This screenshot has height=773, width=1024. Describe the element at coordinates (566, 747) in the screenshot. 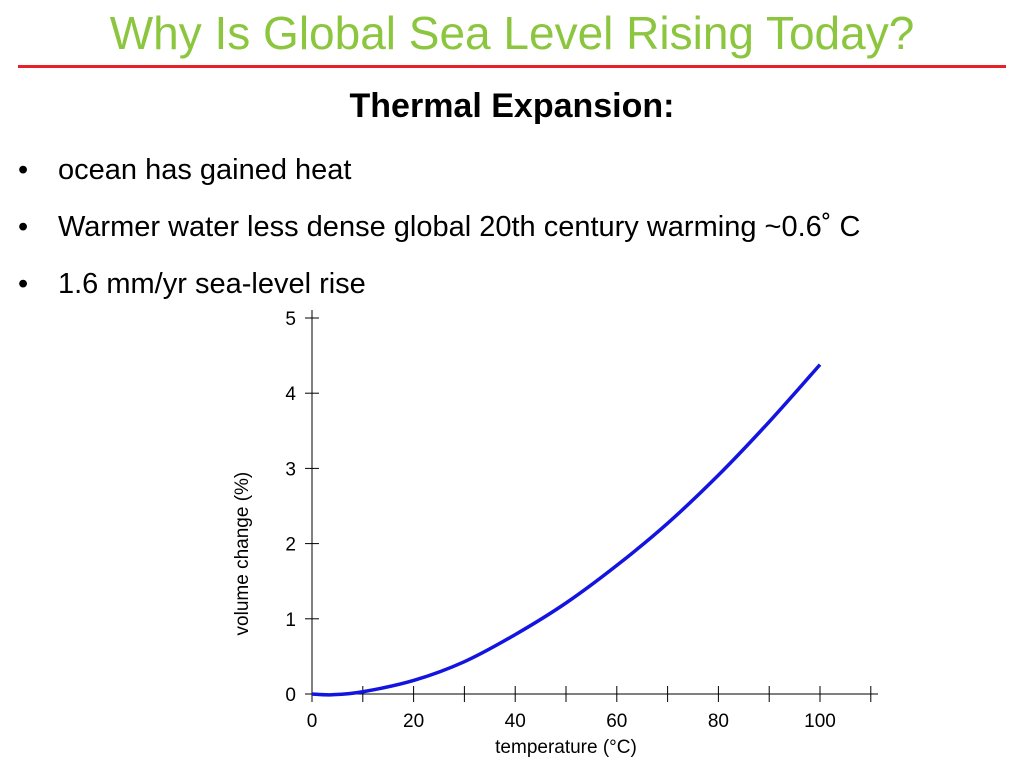

I see `x-axis-label: temperature (°C)` at that location.